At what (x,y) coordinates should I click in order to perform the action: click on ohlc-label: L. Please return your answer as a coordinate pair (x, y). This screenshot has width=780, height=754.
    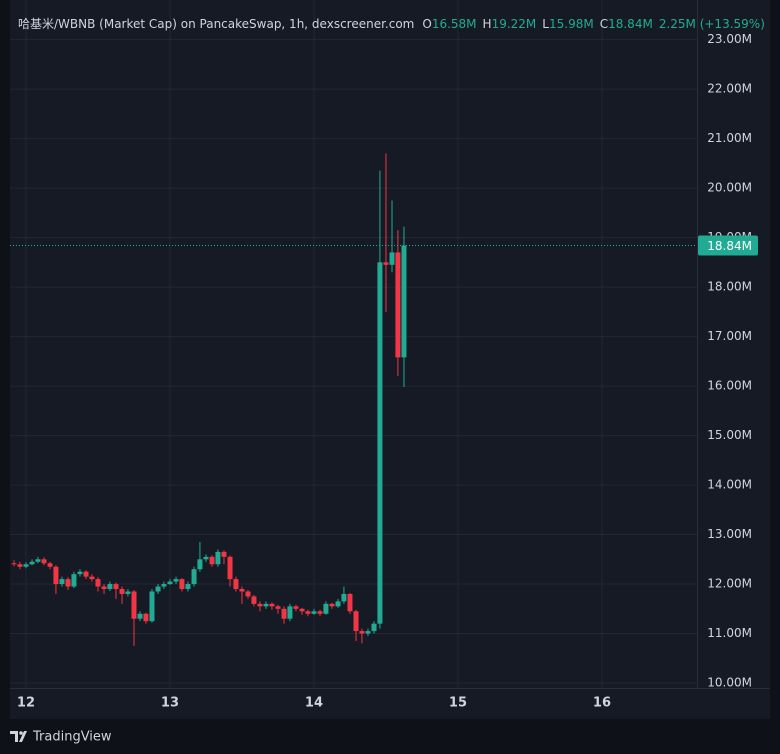
    Looking at the image, I should click on (545, 24).